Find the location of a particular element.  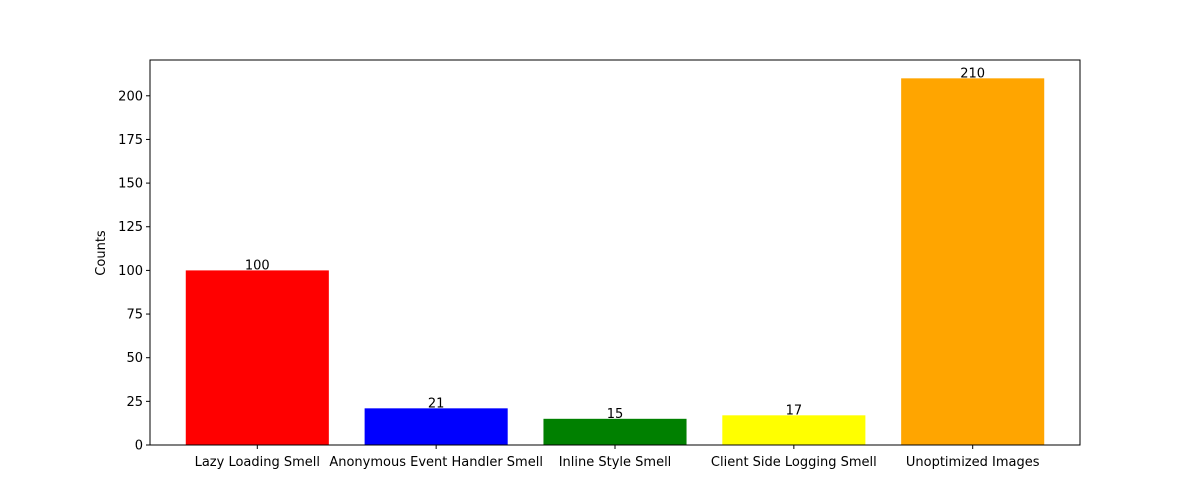

y-tick-label: 100 is located at coordinates (130, 271).